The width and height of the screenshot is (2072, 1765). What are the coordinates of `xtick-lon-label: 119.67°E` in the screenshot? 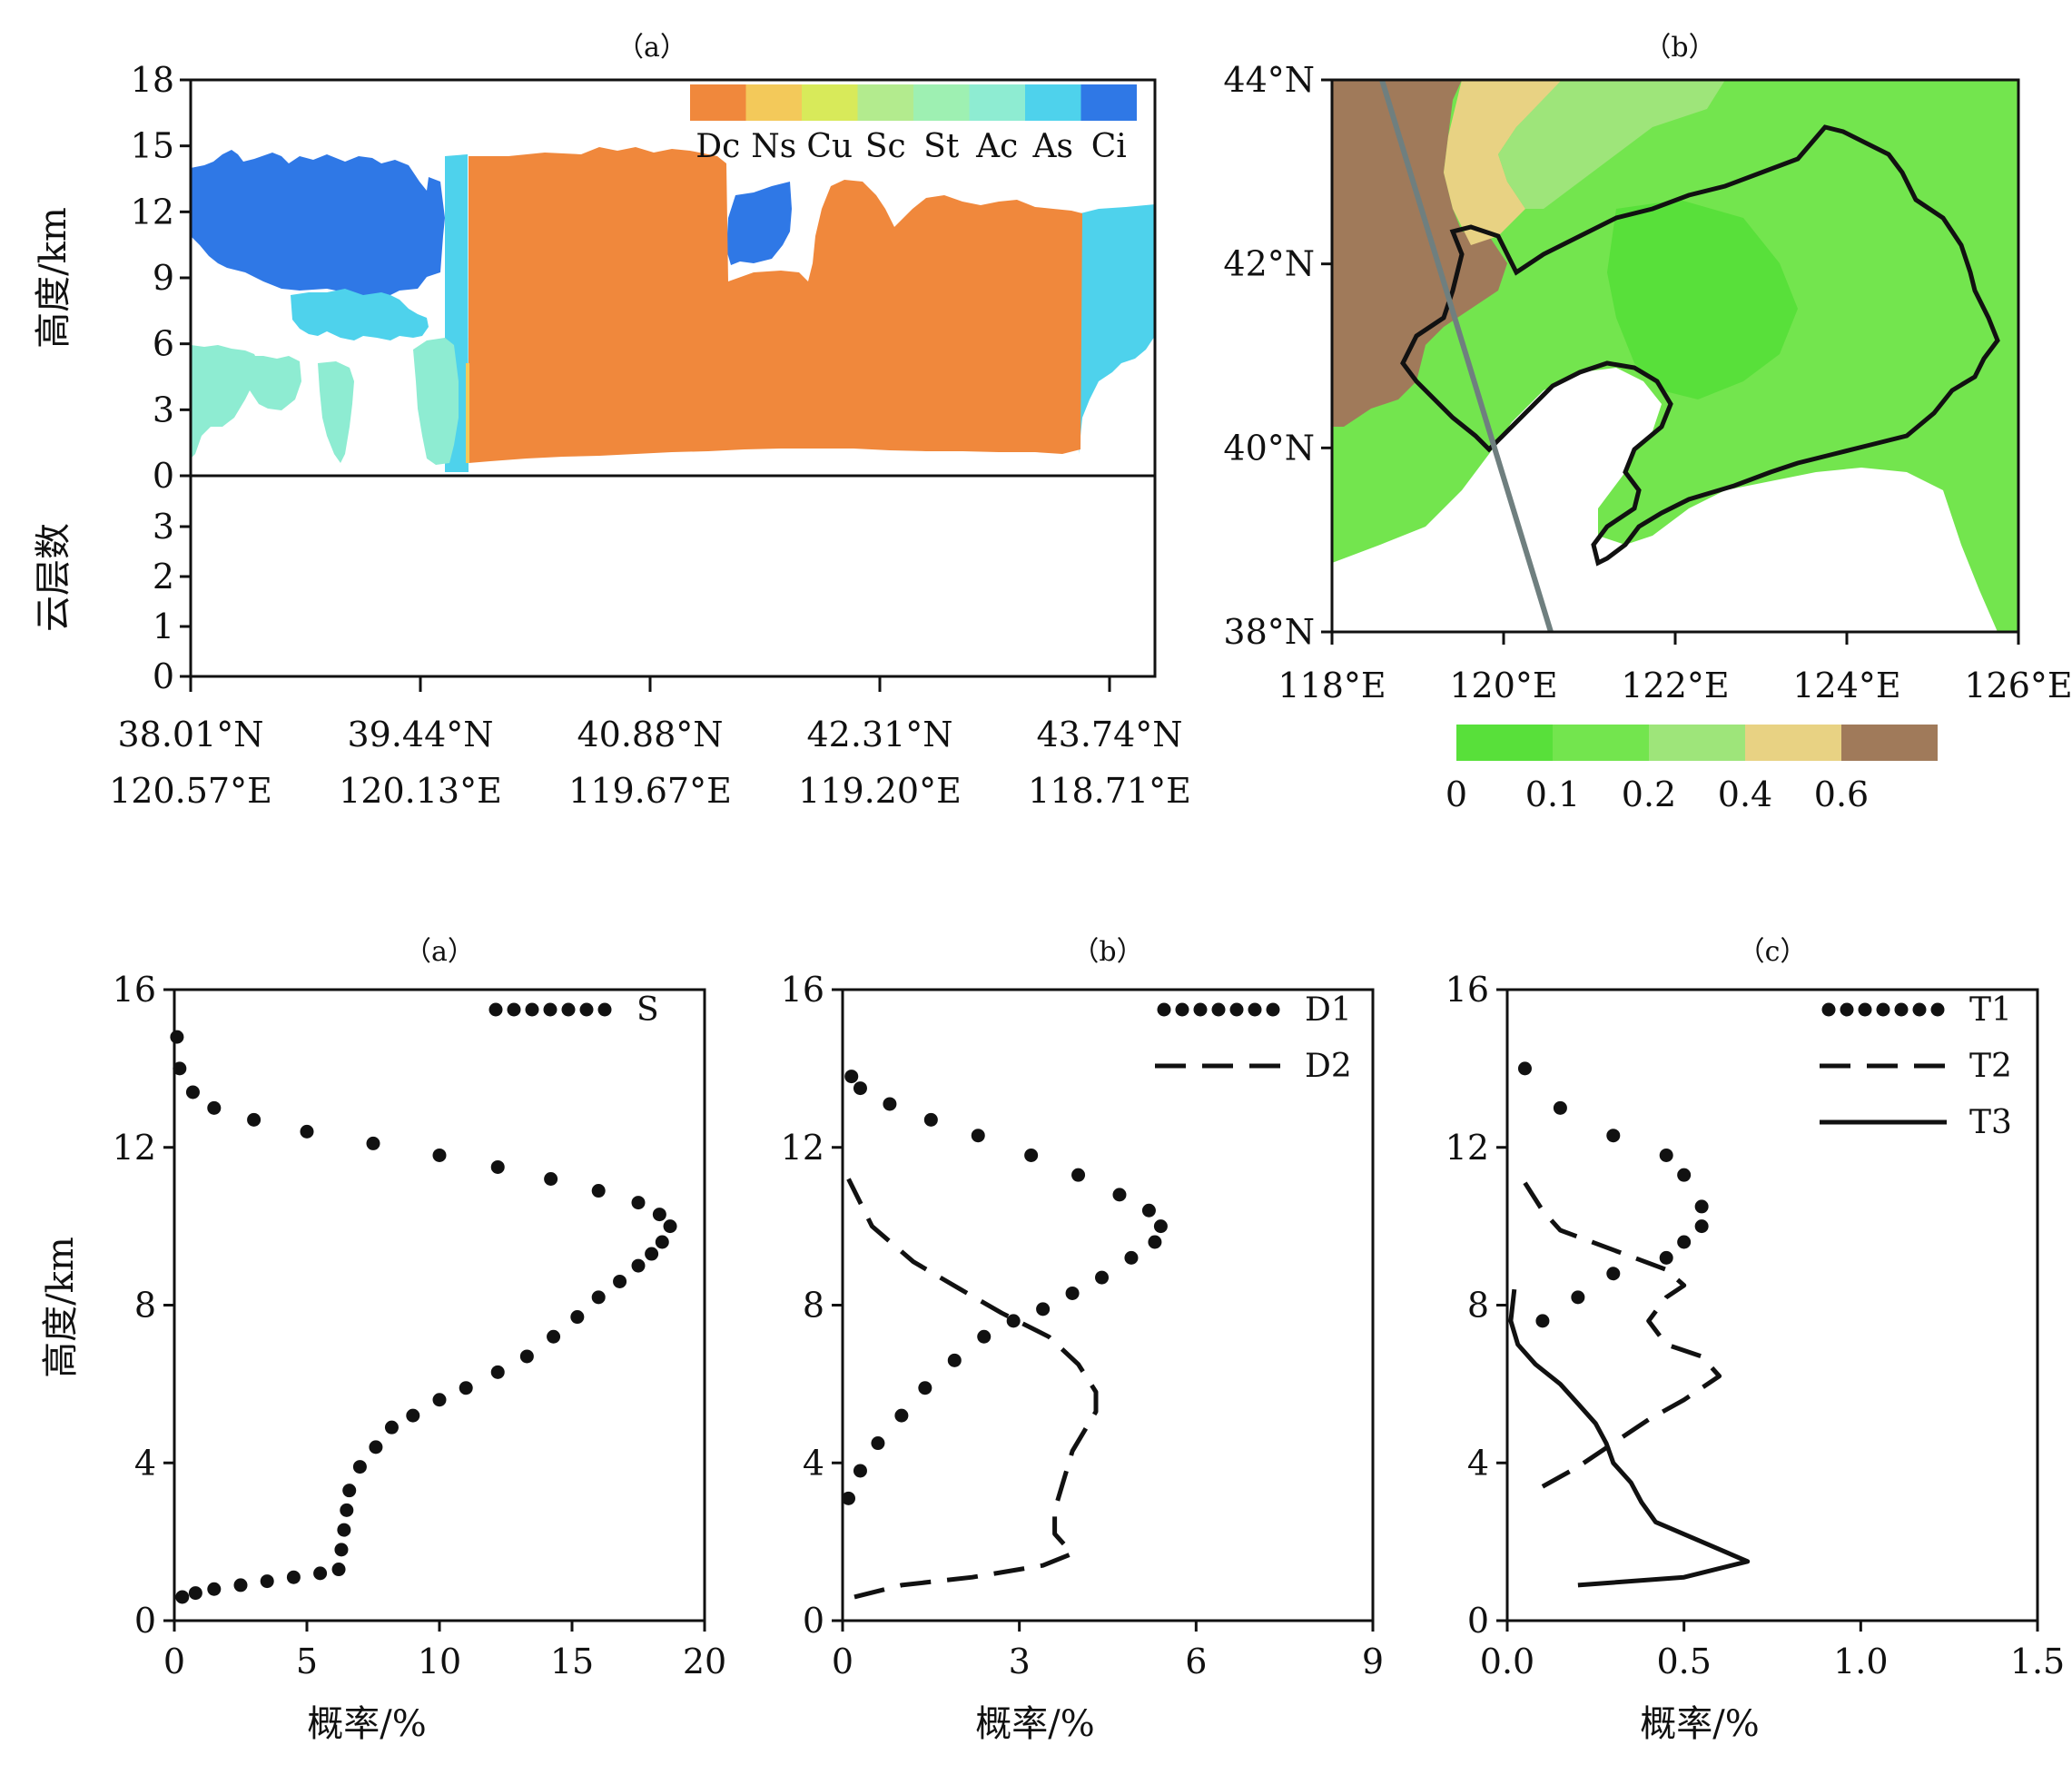 It's located at (650, 791).